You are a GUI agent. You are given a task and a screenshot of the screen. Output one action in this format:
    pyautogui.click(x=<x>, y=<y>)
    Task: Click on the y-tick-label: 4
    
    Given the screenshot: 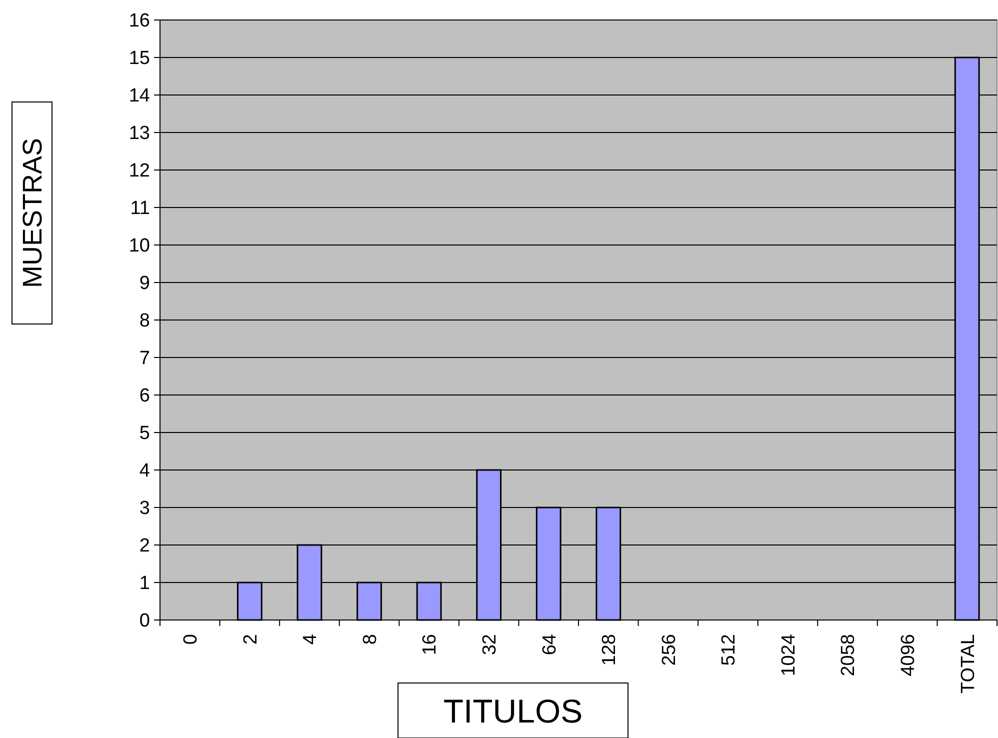 What is the action you would take?
    pyautogui.click(x=144, y=471)
    